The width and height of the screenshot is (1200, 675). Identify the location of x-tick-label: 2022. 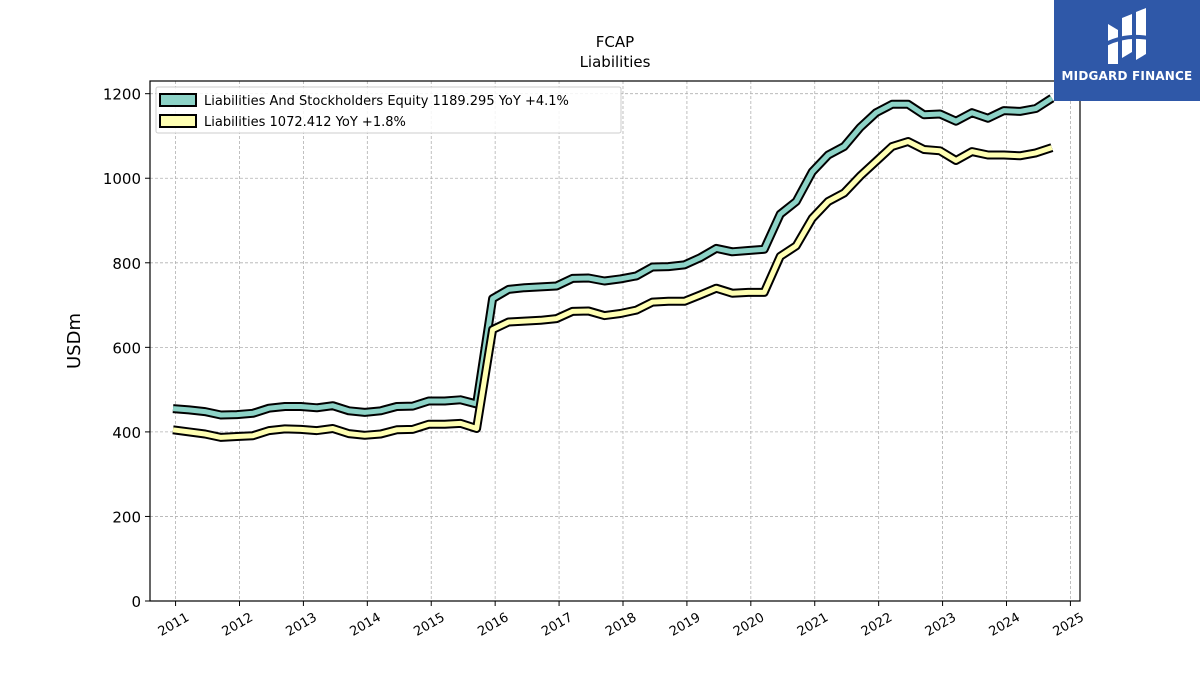
(877, 625).